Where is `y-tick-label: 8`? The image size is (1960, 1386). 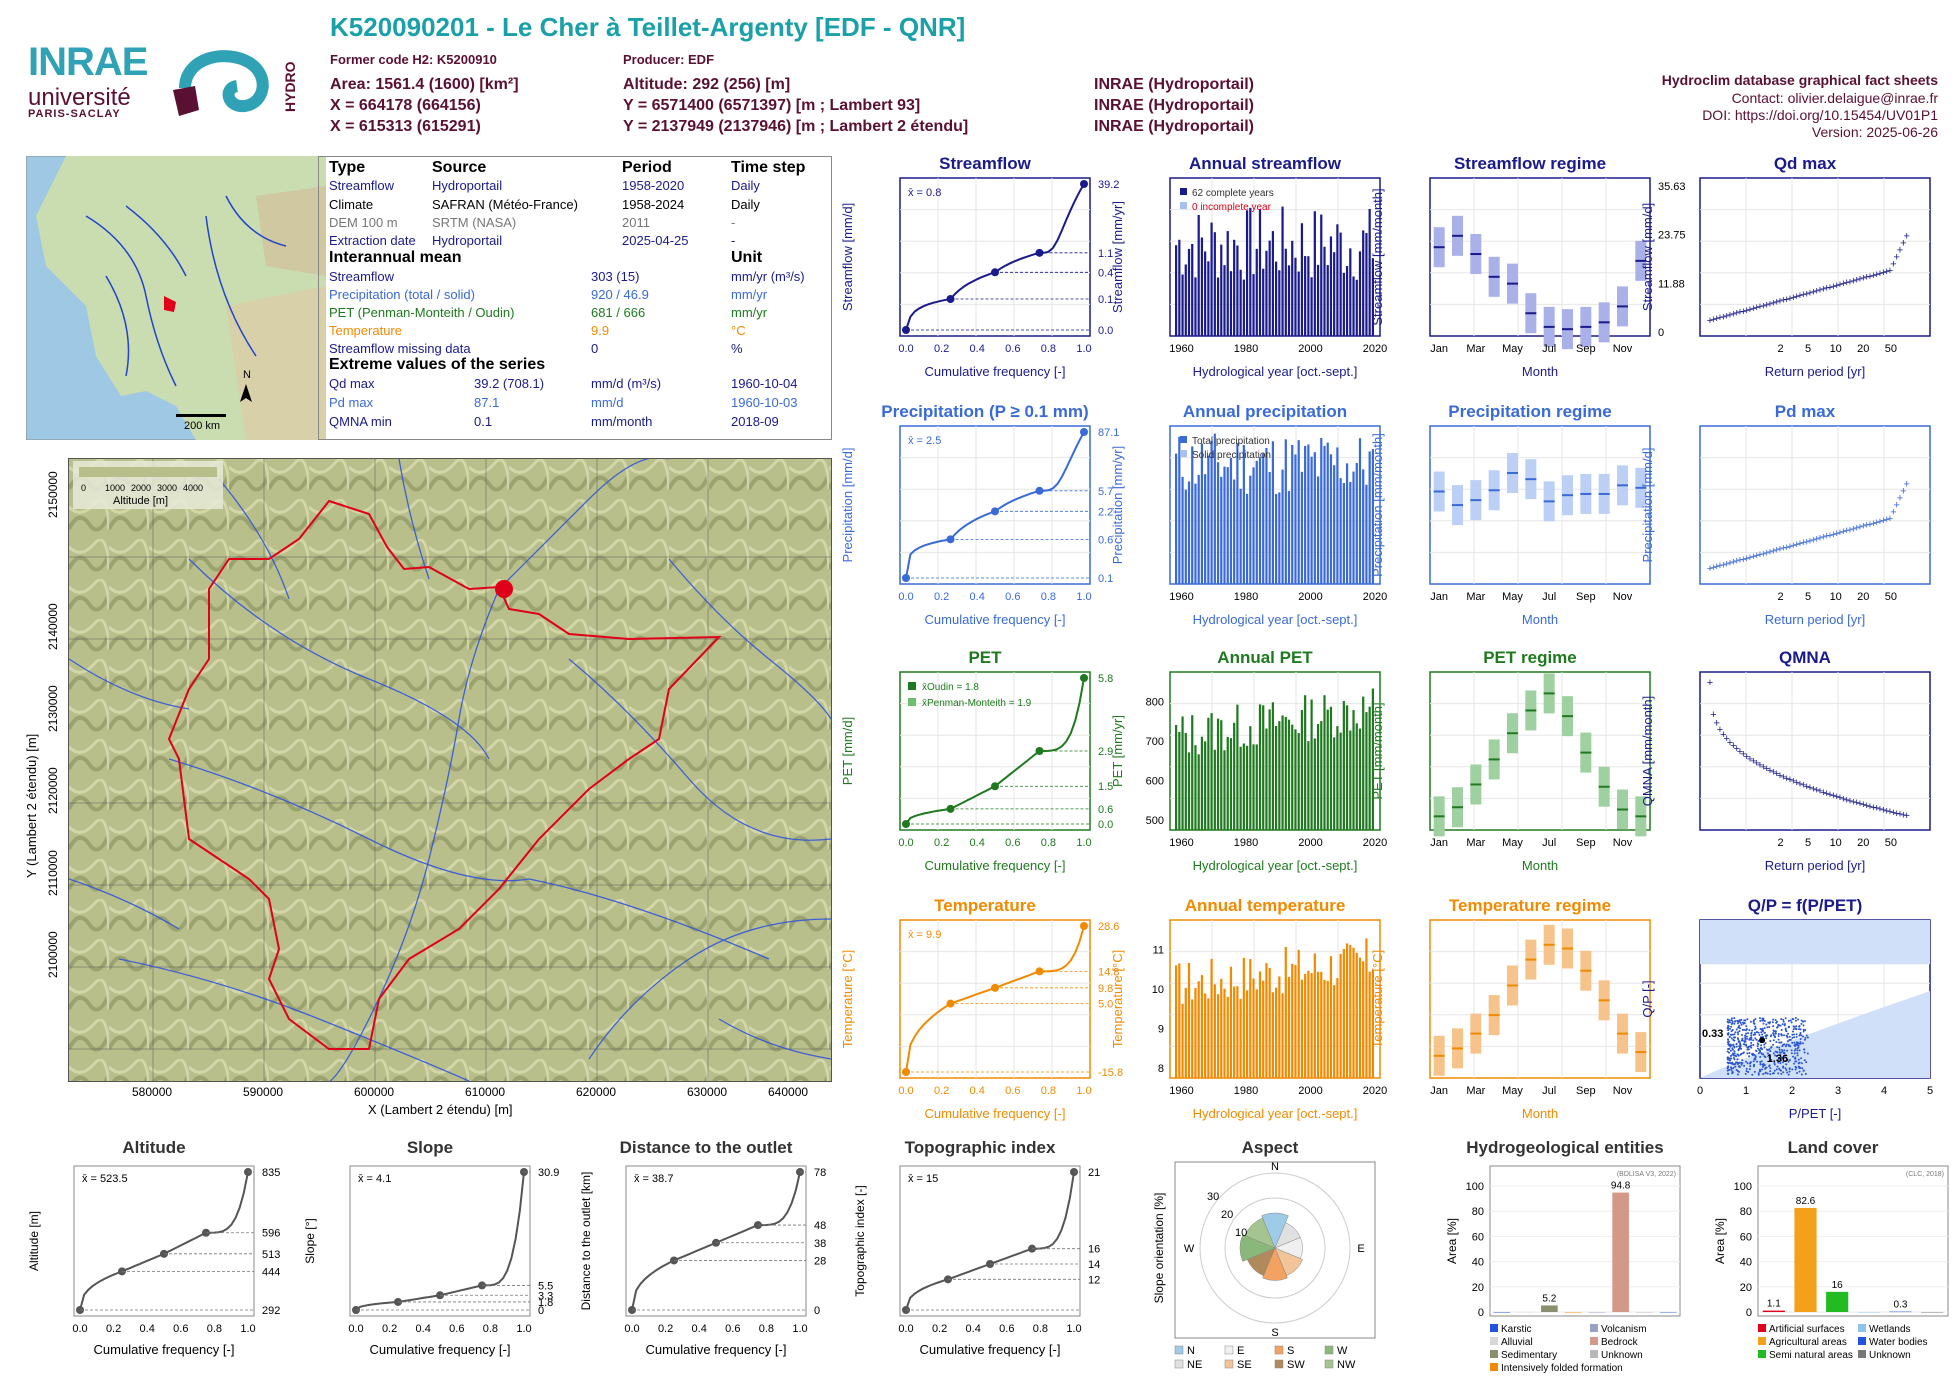
y-tick-label: 8 is located at coordinates (1161, 1069).